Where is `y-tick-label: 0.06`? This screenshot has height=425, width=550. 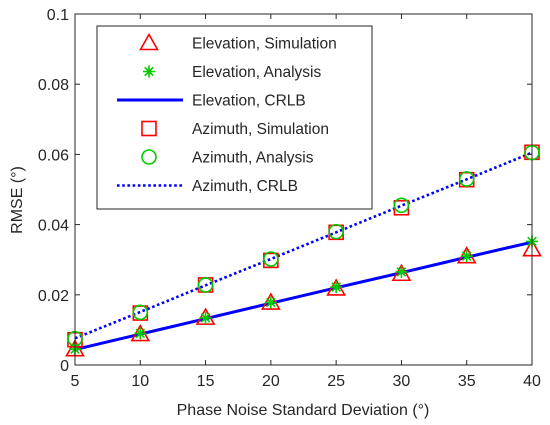
y-tick-label: 0.06 is located at coordinates (53, 155).